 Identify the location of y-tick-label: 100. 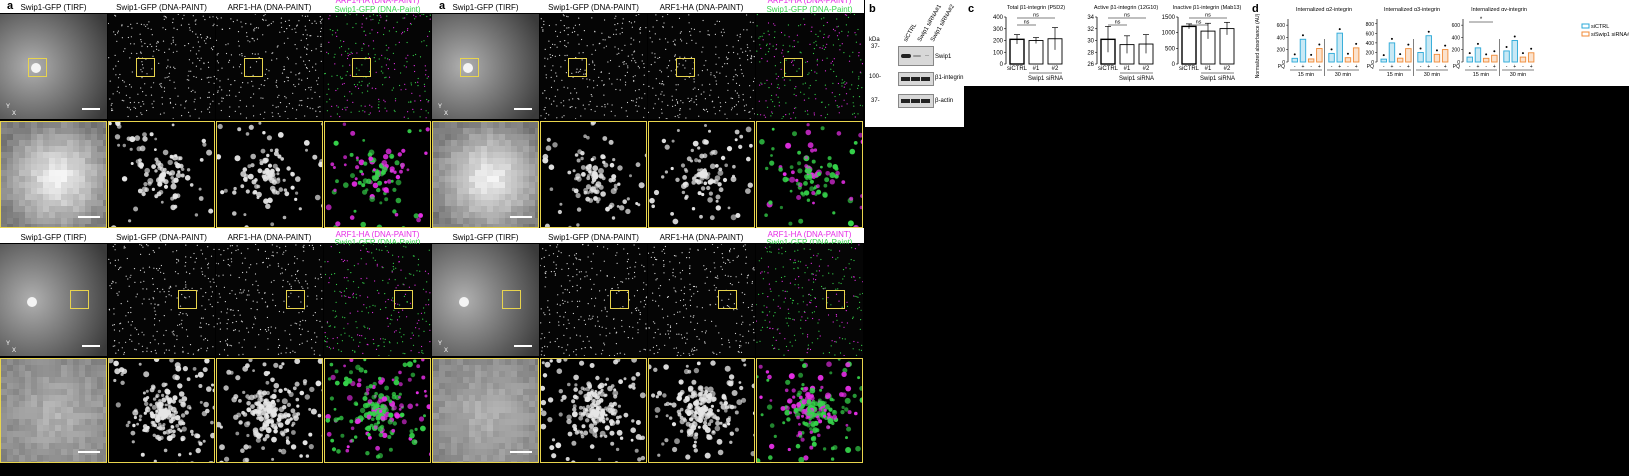
(998, 53).